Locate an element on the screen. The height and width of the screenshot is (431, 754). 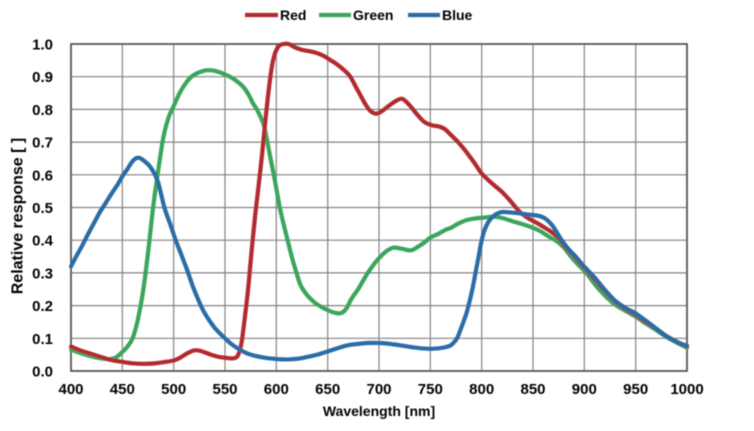
svg-text: 400 is located at coordinates (70, 389).